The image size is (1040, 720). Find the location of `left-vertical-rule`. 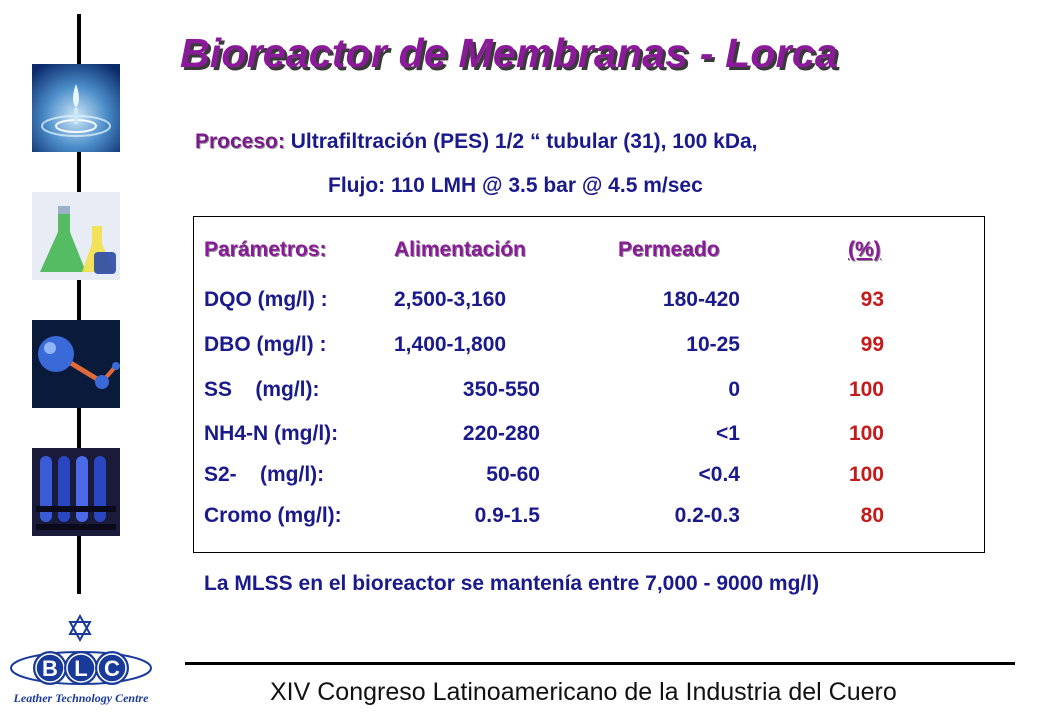

left-vertical-rule is located at coordinates (79, 304).